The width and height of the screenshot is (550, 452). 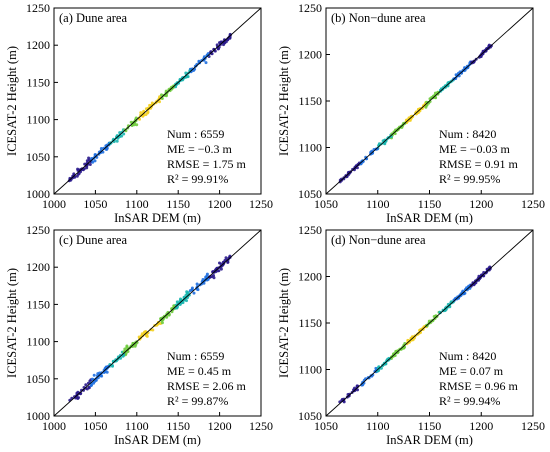 I want to click on stats-line: RMSE = 1.75 m, so click(x=206, y=164).